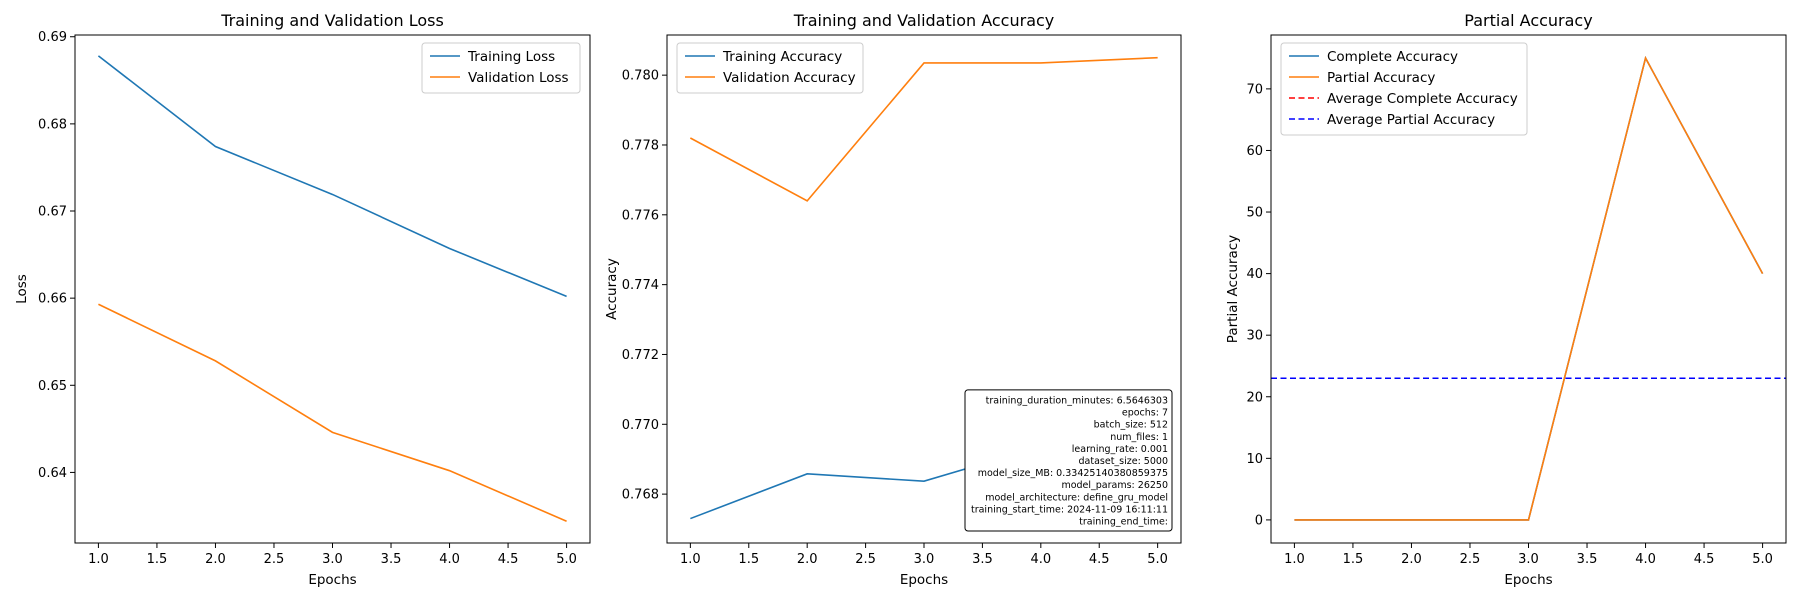 The height and width of the screenshot is (600, 1800). Describe the element at coordinates (1254, 336) in the screenshot. I see `y-tick-label: 30` at that location.